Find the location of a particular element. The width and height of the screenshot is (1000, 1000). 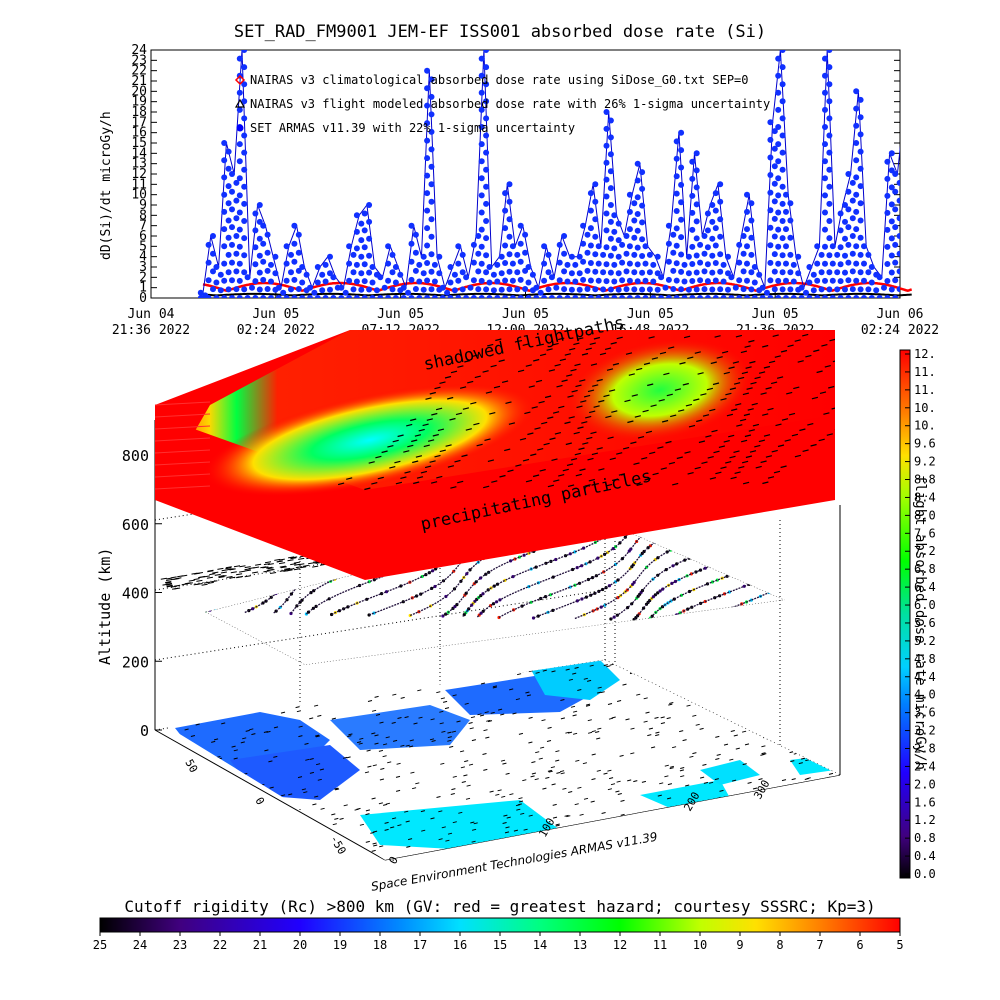

x-tick-date: Jun 04 is located at coordinates (151, 314).